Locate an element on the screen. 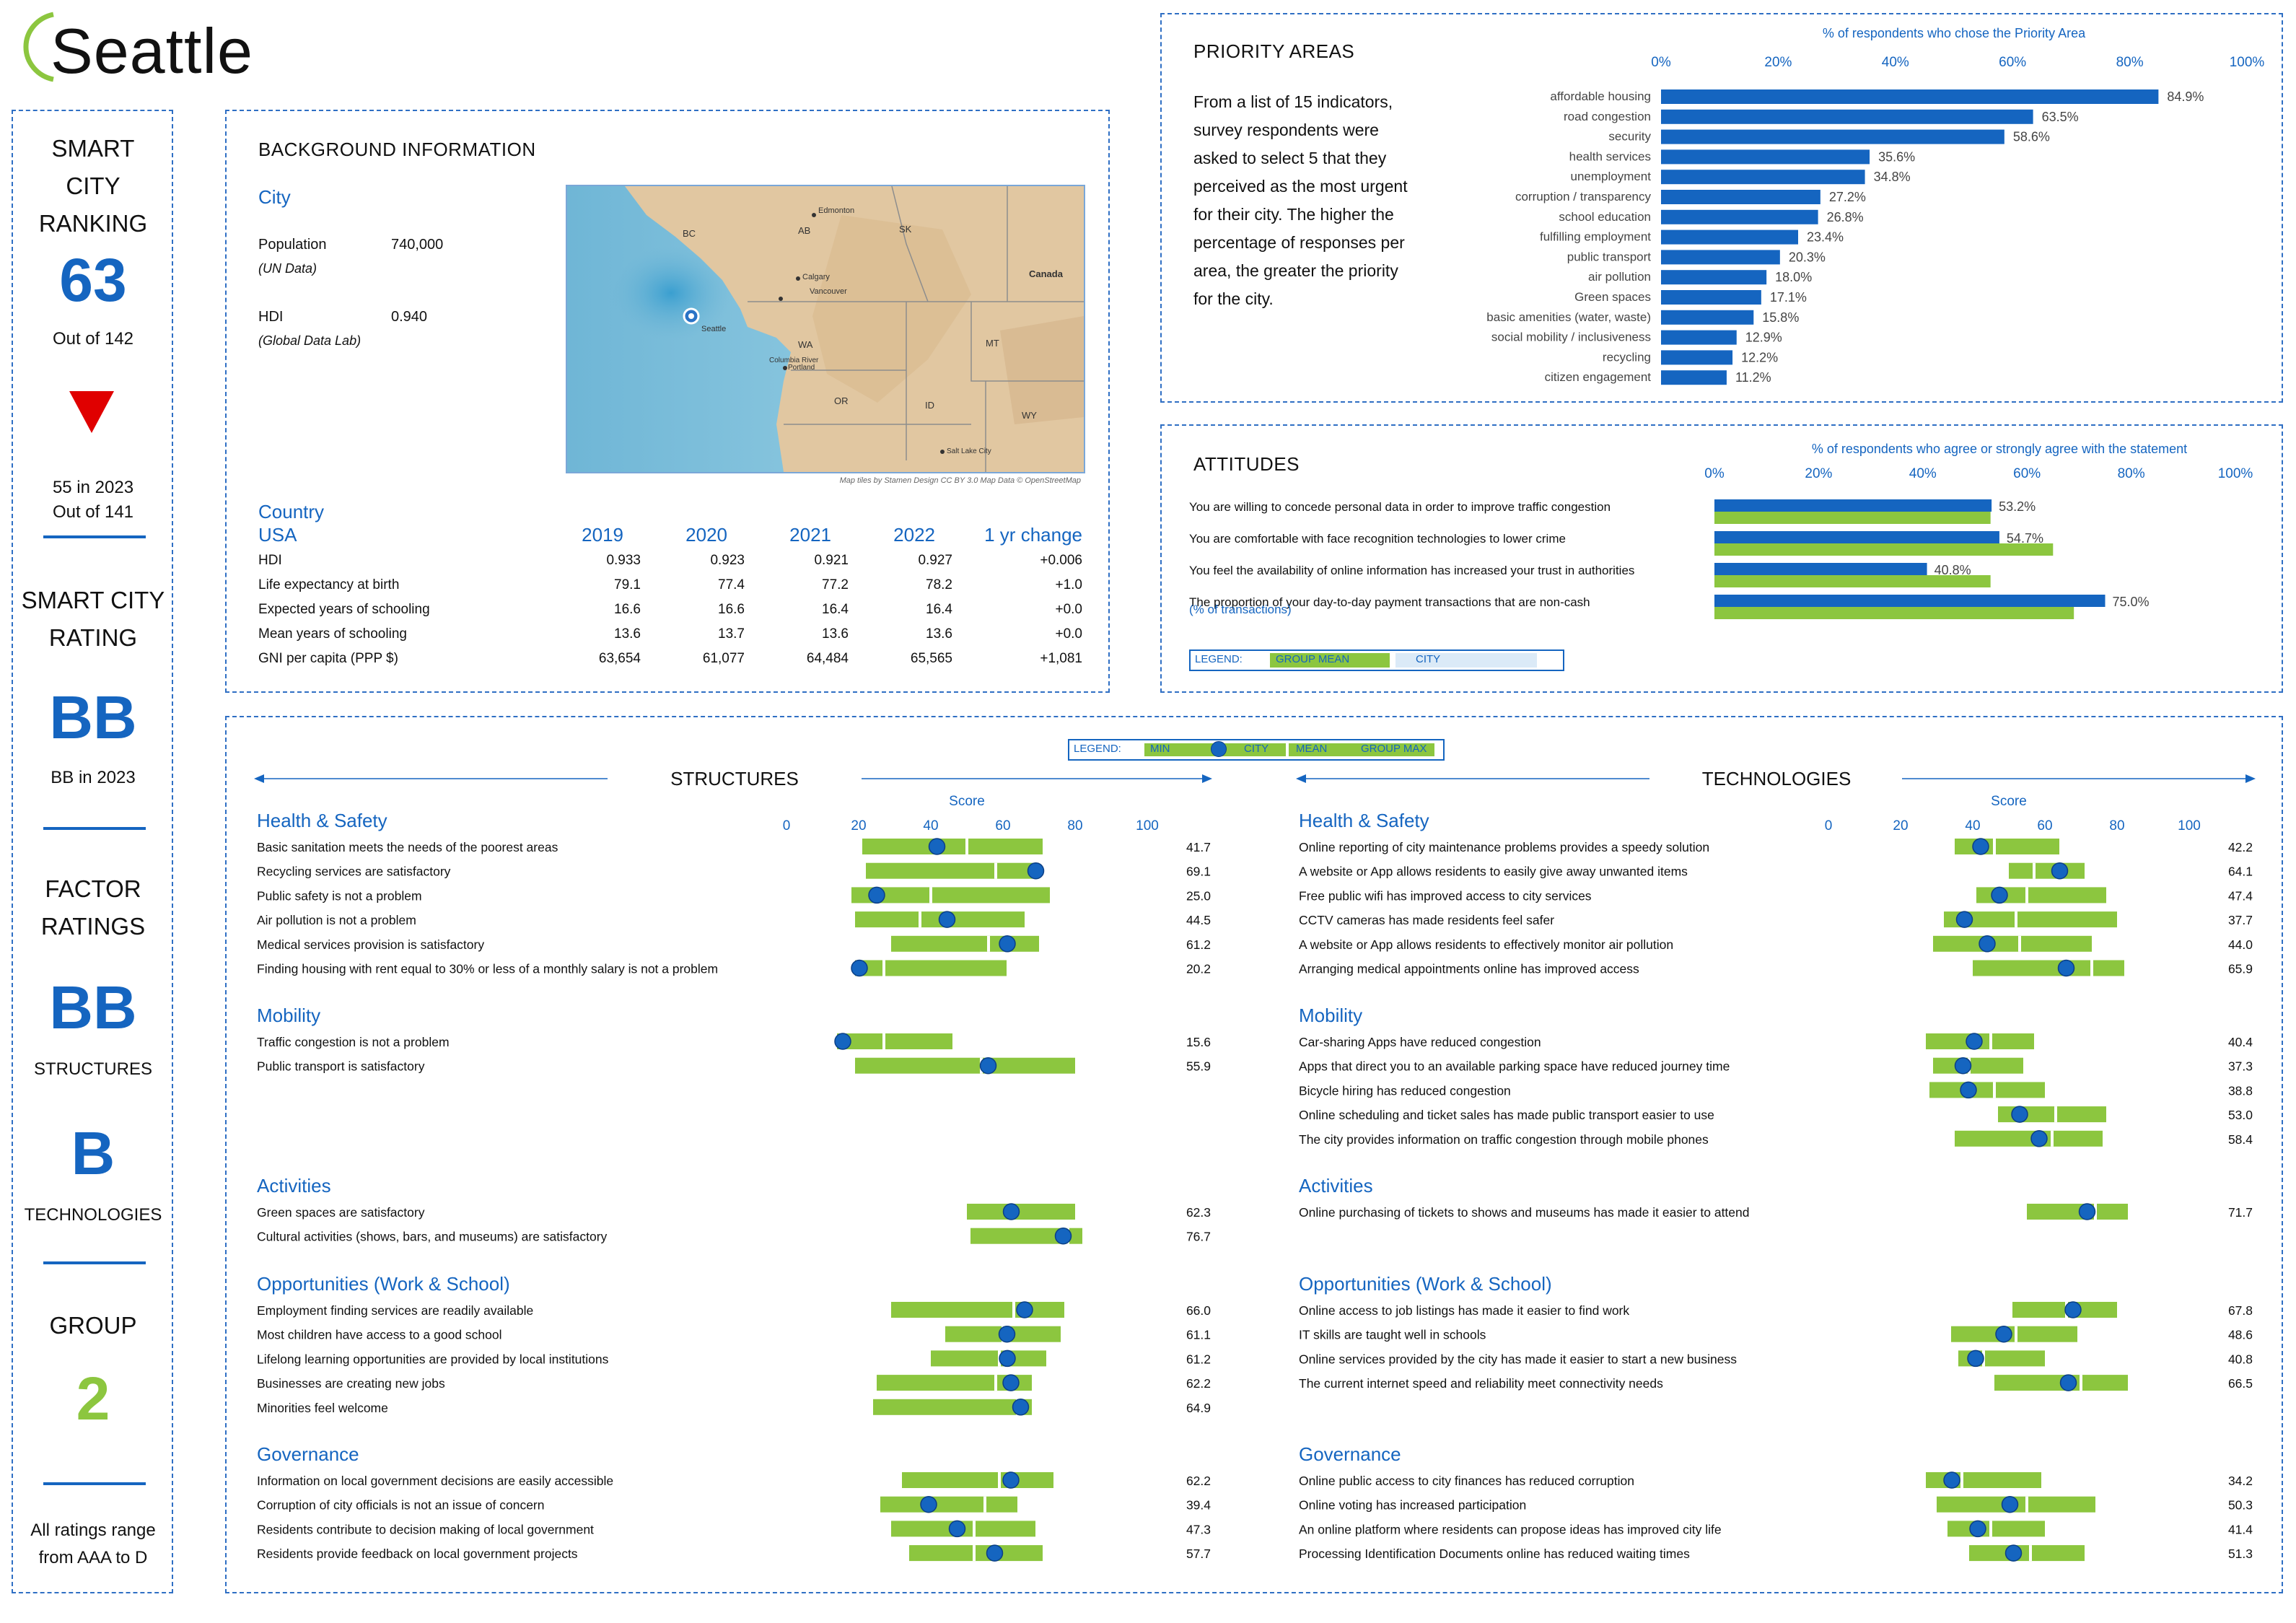  score-value-label: 55.9 is located at coordinates (1198, 1066).